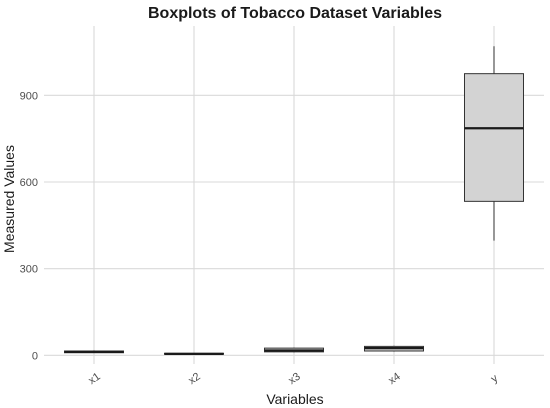 The width and height of the screenshot is (550, 408). I want to click on x-tick-label: x2, so click(194, 379).